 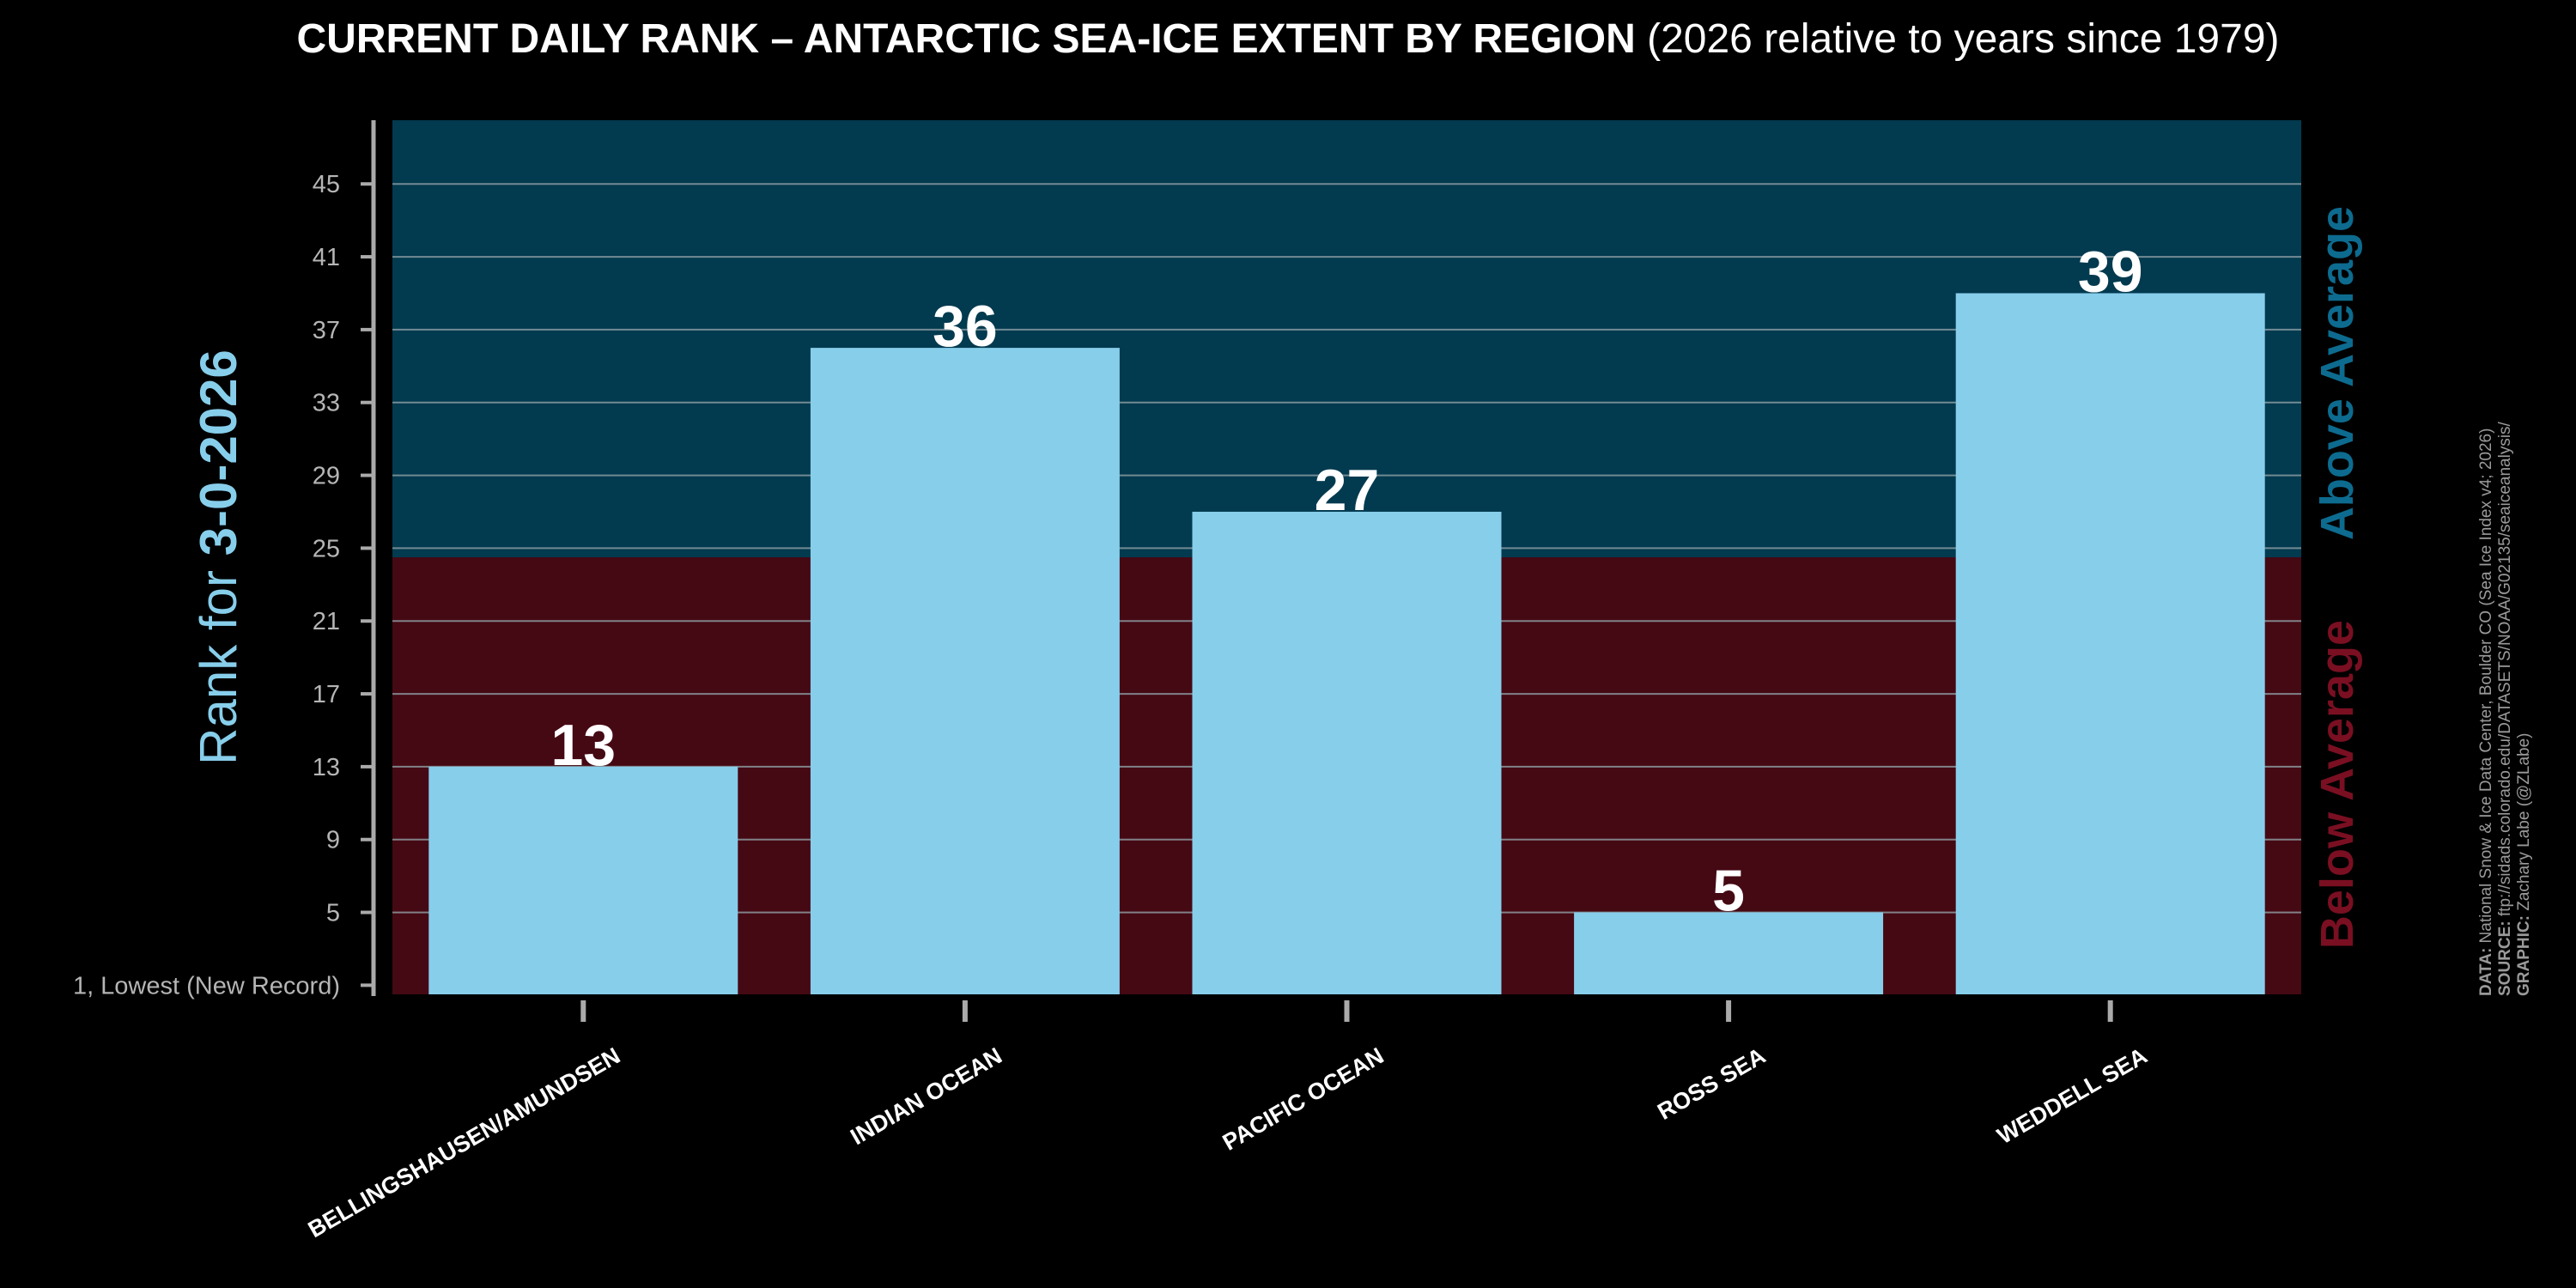 What do you see at coordinates (1711, 1083) in the screenshot?
I see `x-category-label: ROSS SEA` at bounding box center [1711, 1083].